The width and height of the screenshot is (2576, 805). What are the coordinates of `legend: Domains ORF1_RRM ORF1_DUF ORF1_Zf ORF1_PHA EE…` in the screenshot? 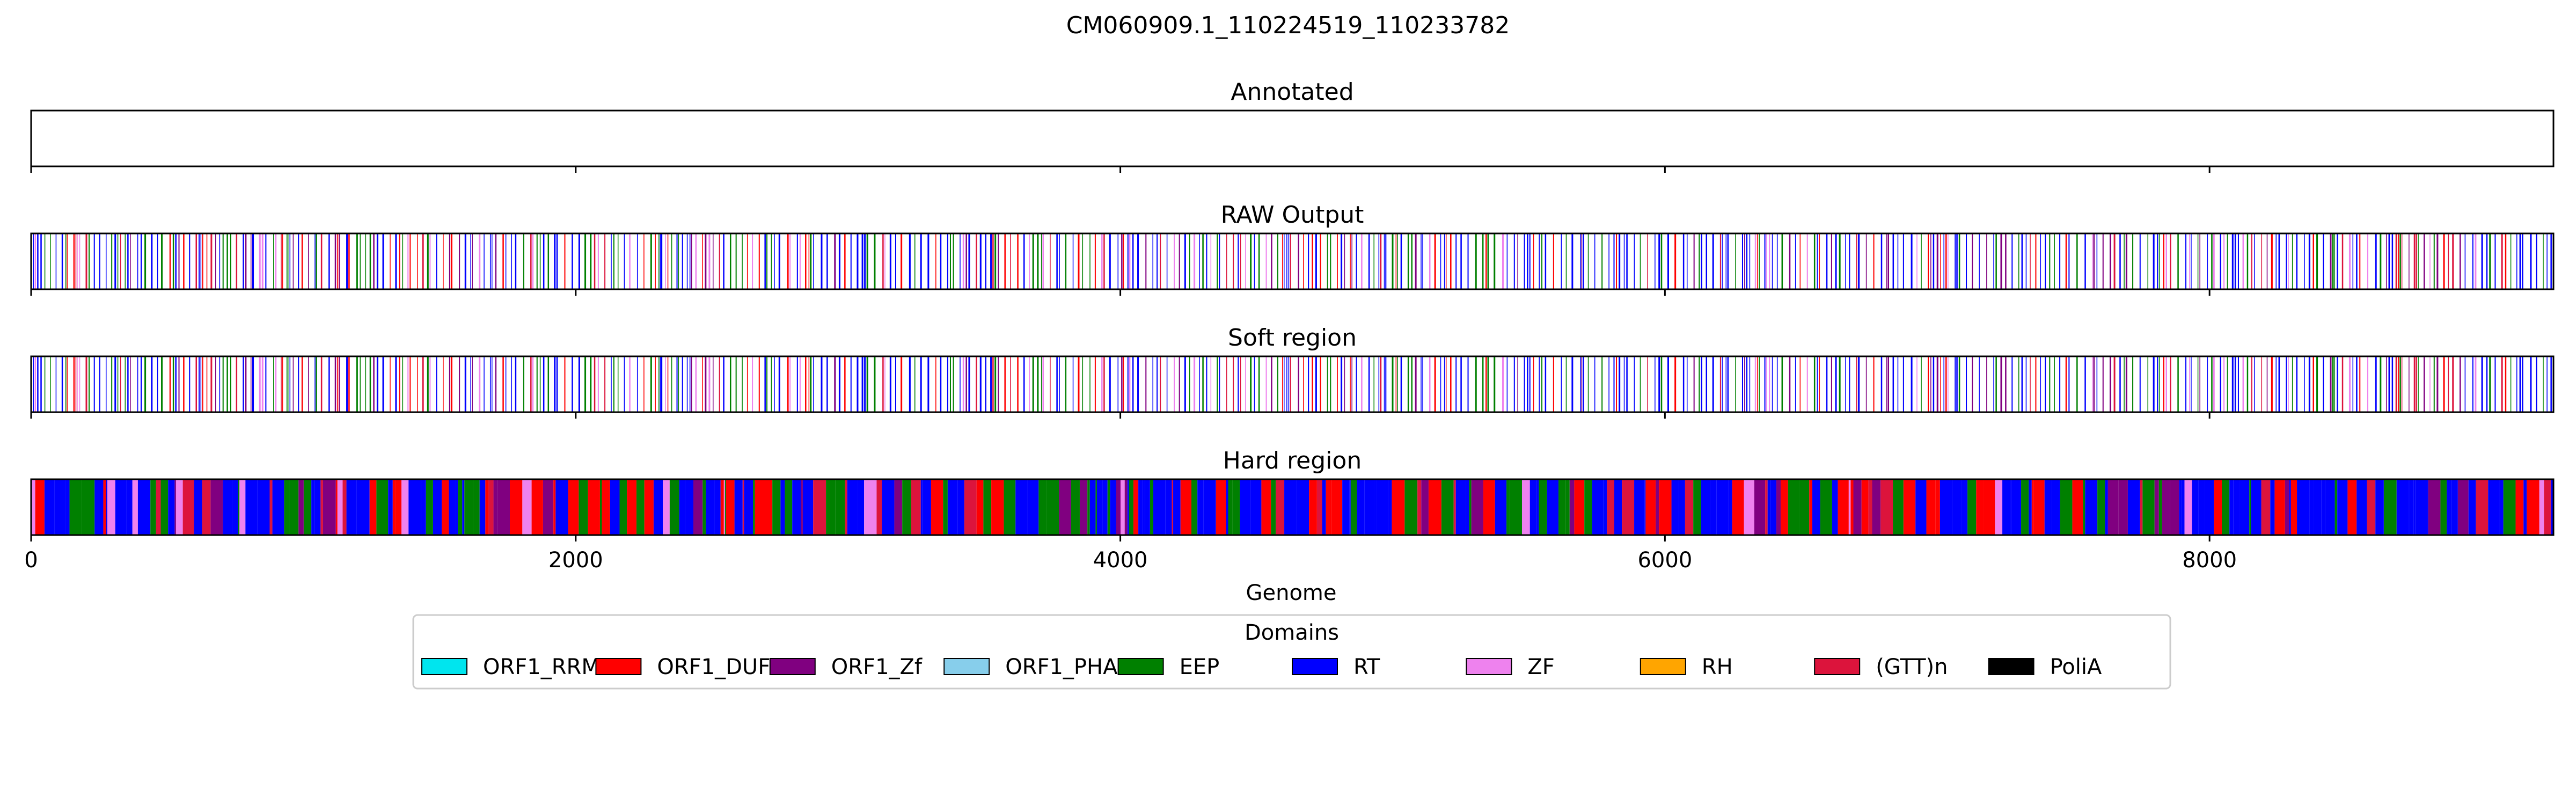 It's located at (1291, 652).